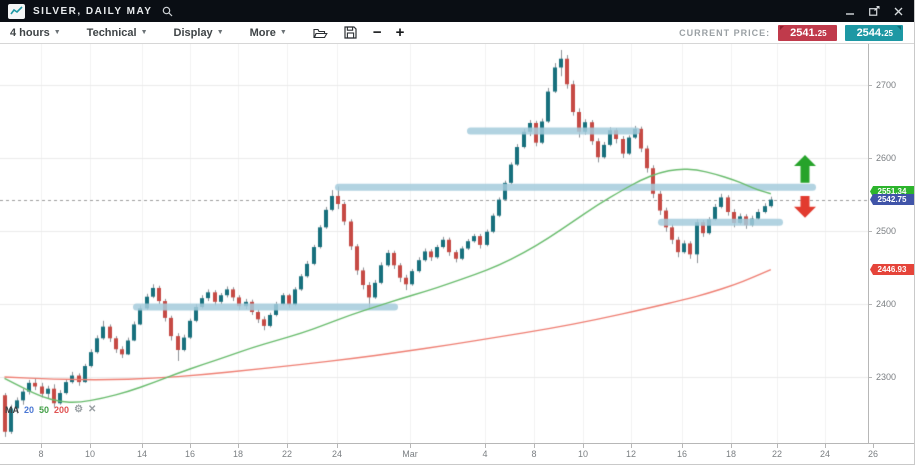  I want to click on more-dropdown: More ▼, so click(268, 32).